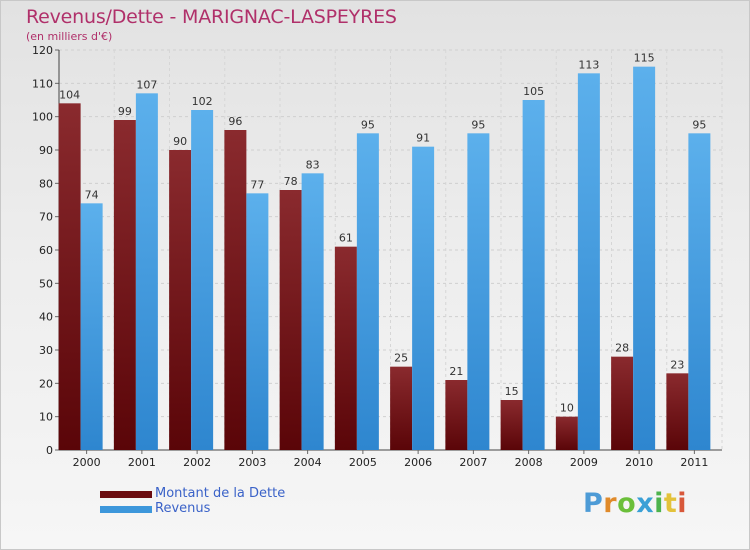 This screenshot has width=750, height=550. Describe the element at coordinates (125, 111) in the screenshot. I see `debt-value-label: 99` at that location.